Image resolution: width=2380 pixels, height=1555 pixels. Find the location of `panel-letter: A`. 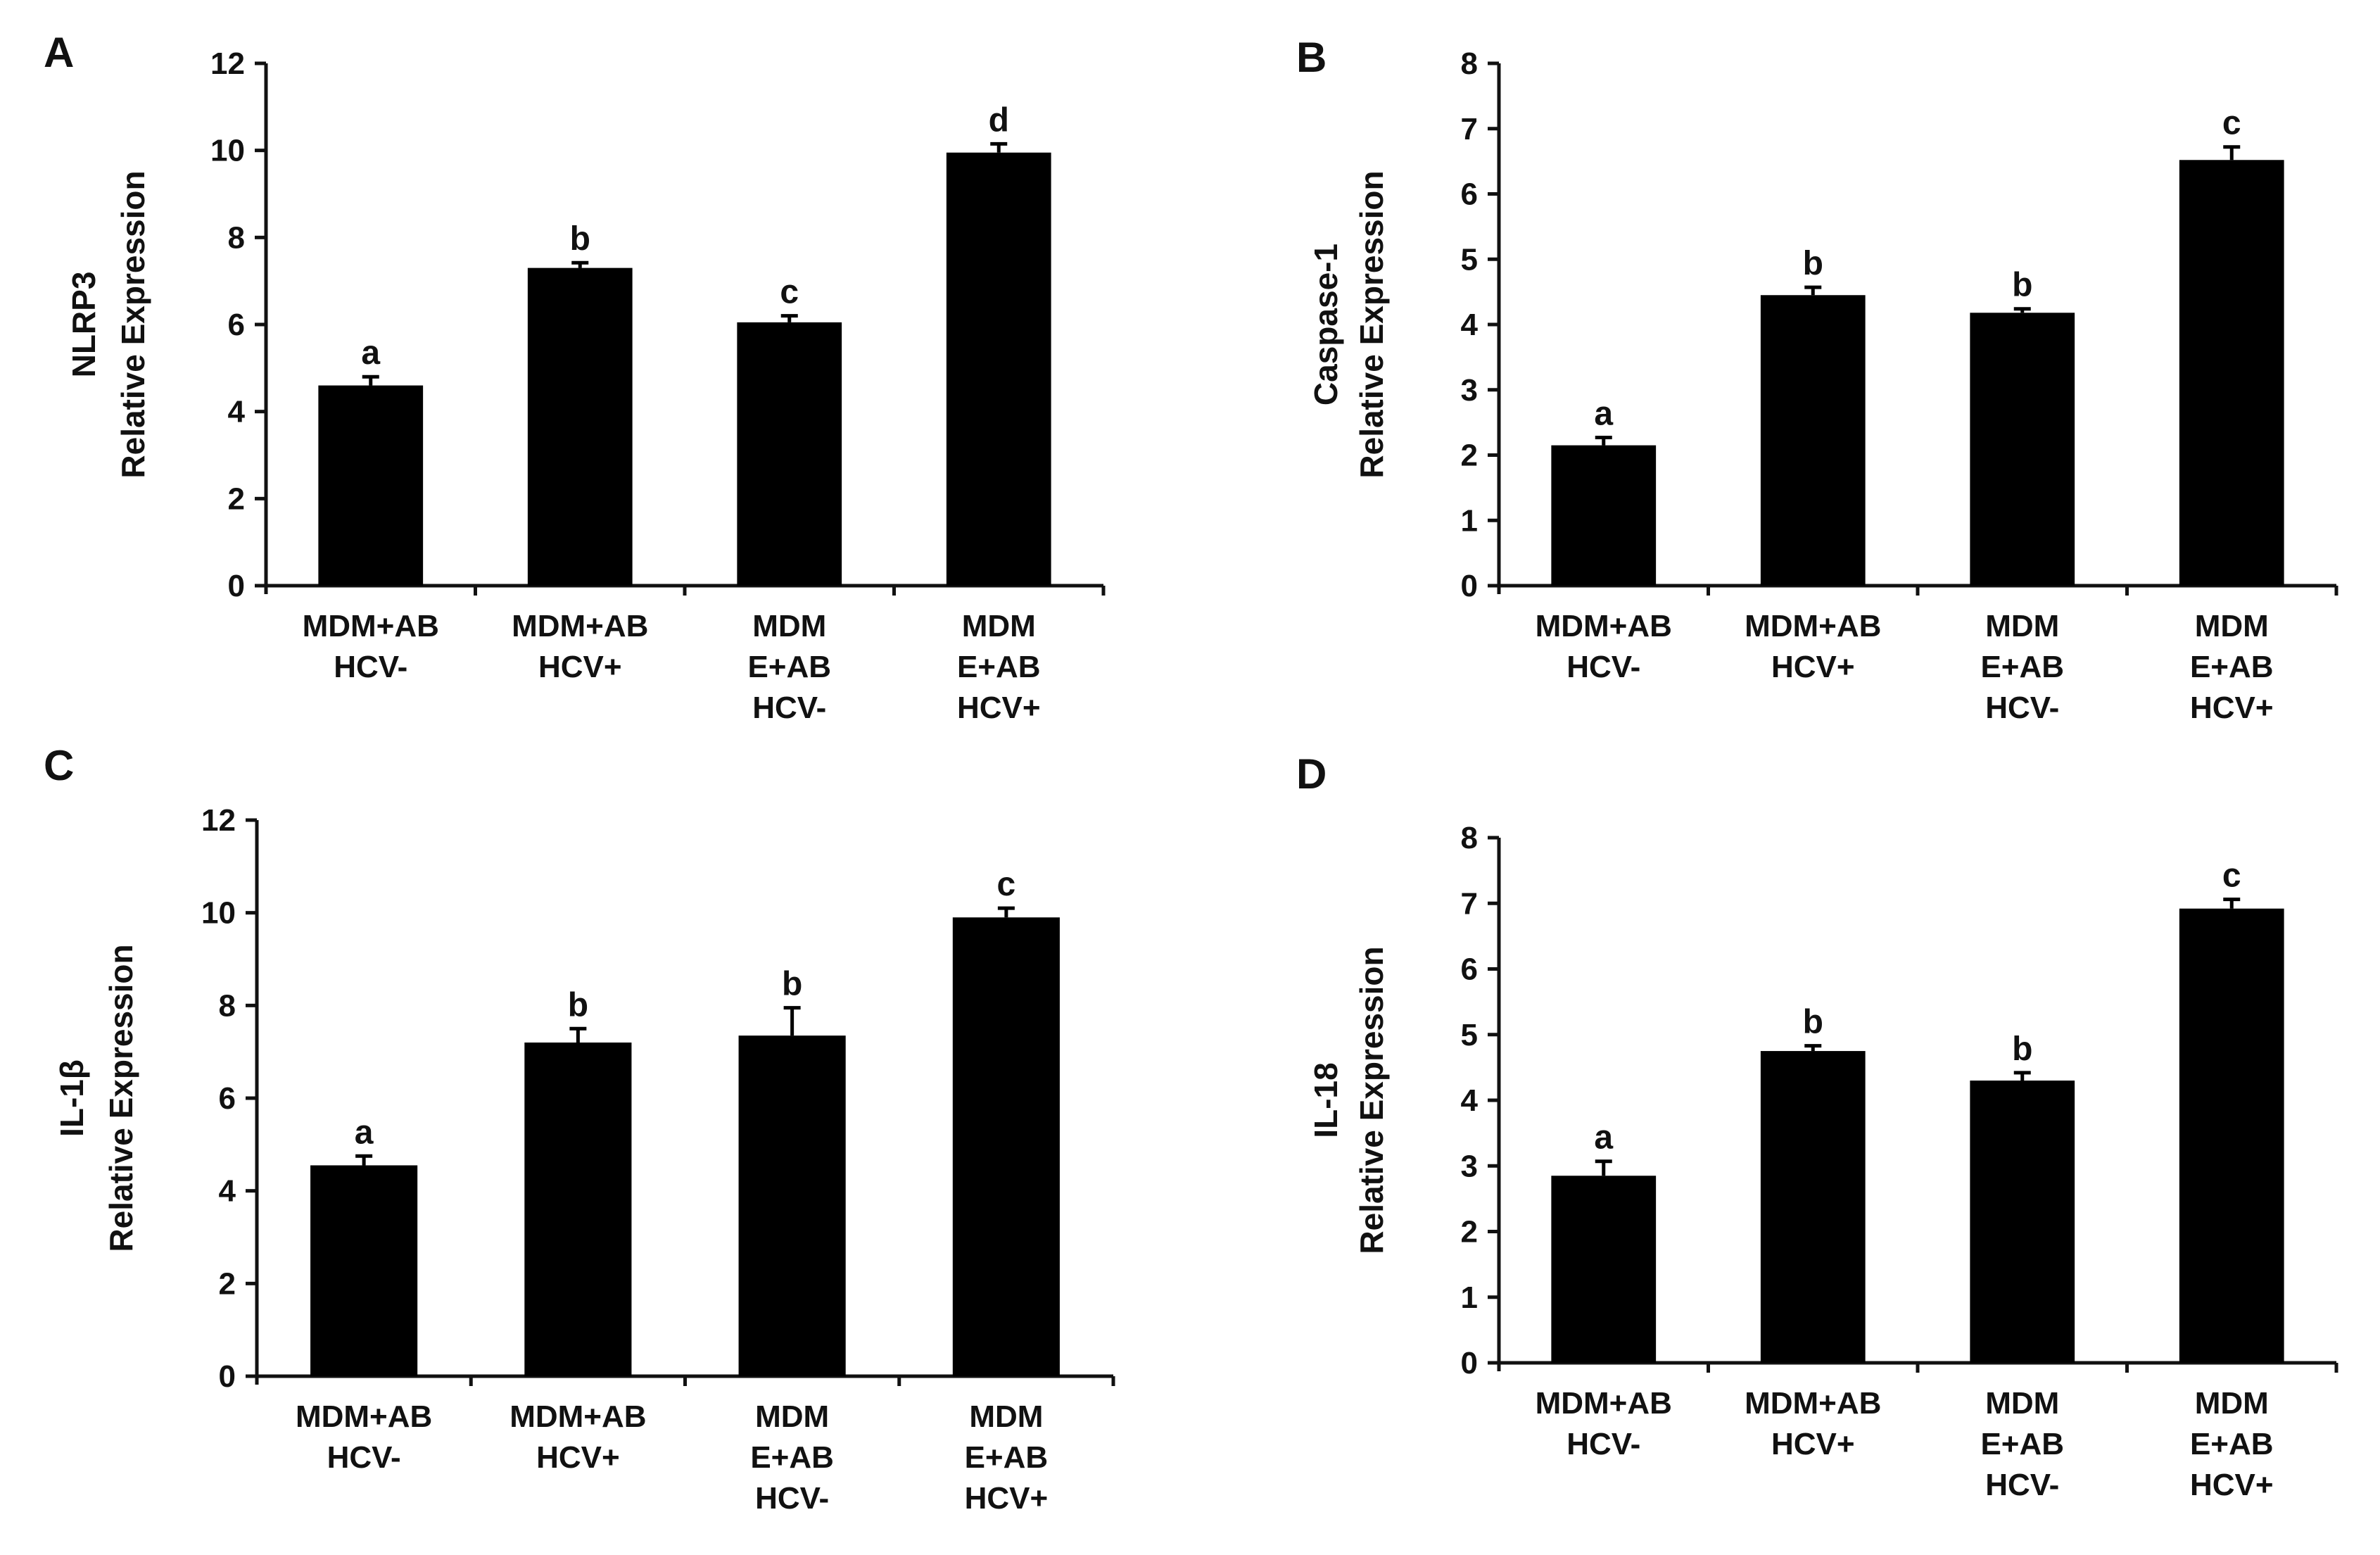

panel-letter: A is located at coordinates (59, 52).